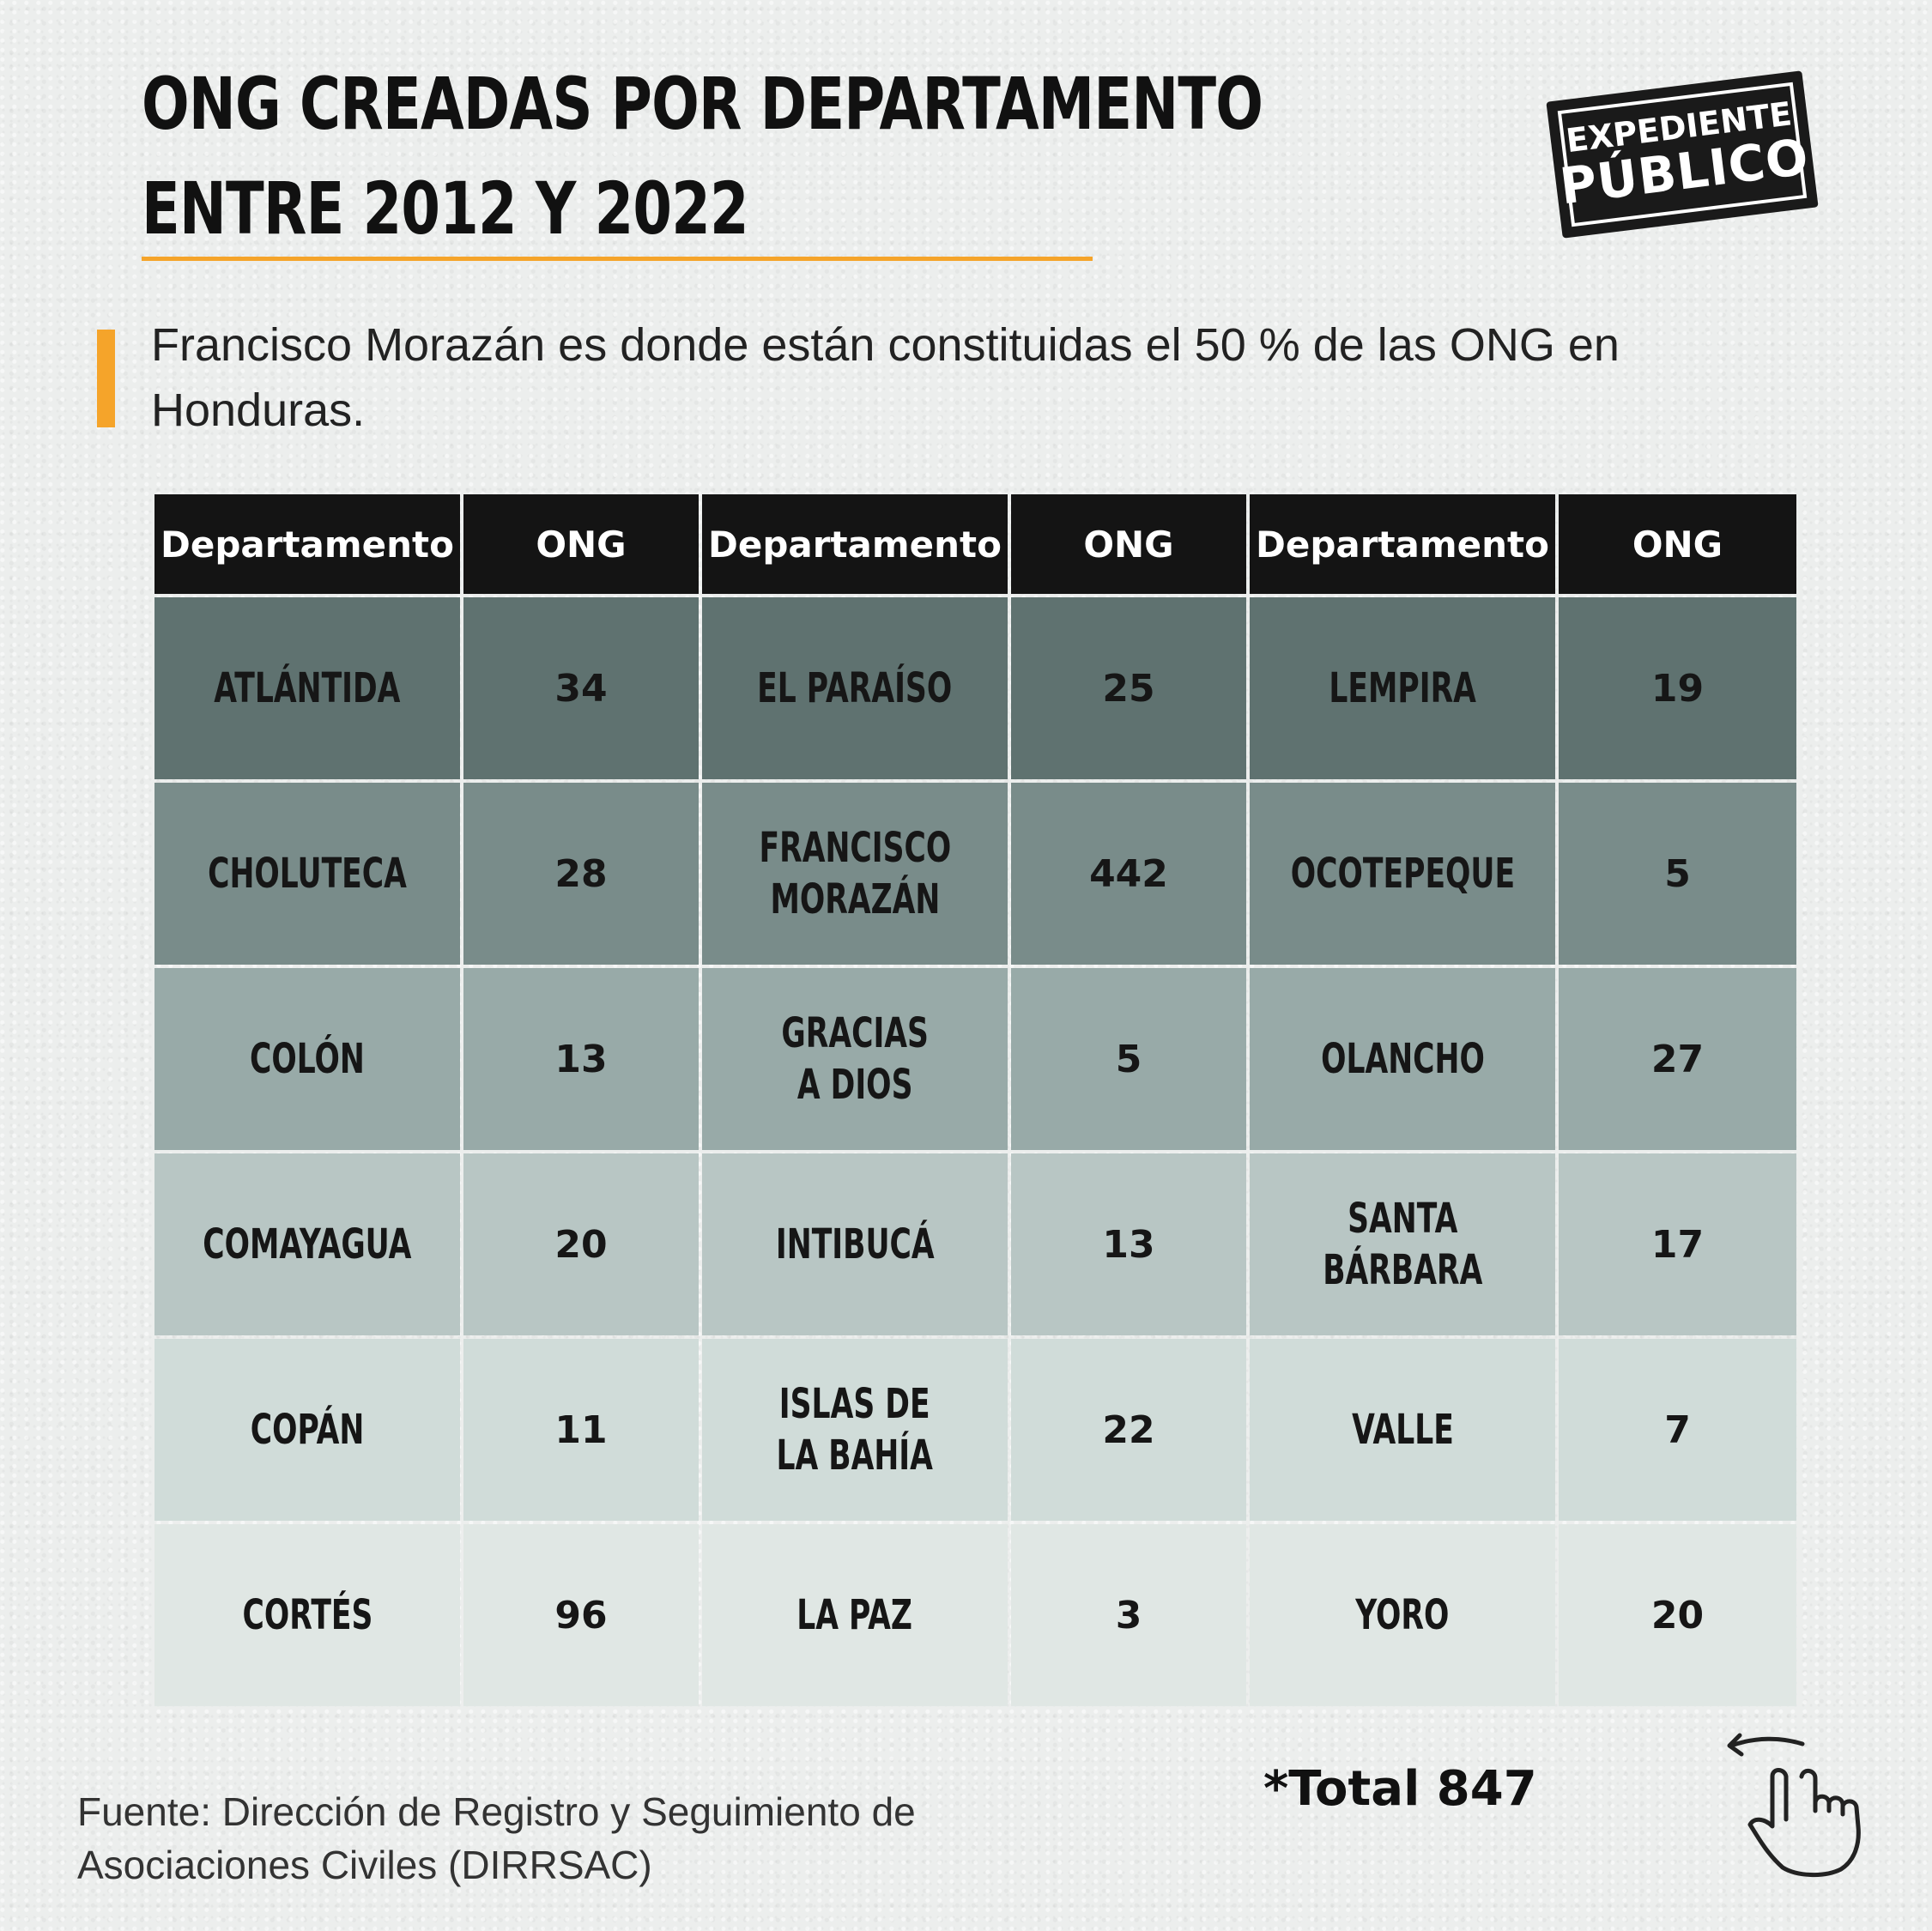  I want to click on department-cell: OLANCHO, so click(1403, 1059).